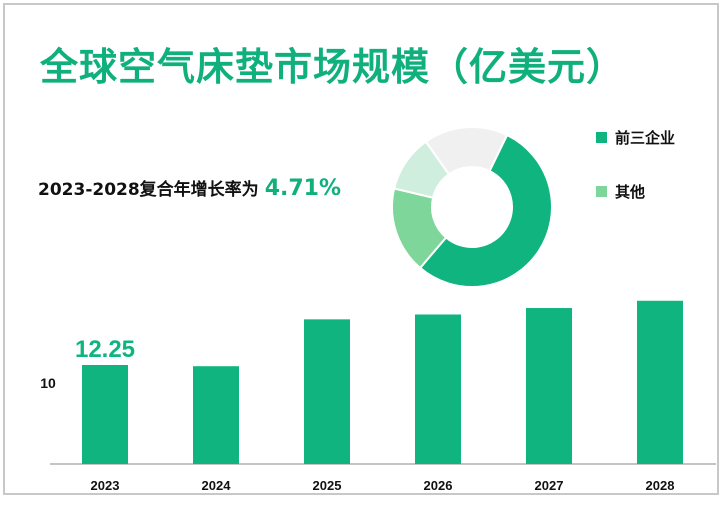 The width and height of the screenshot is (726, 517). I want to click on bar-2025, so click(327, 391).